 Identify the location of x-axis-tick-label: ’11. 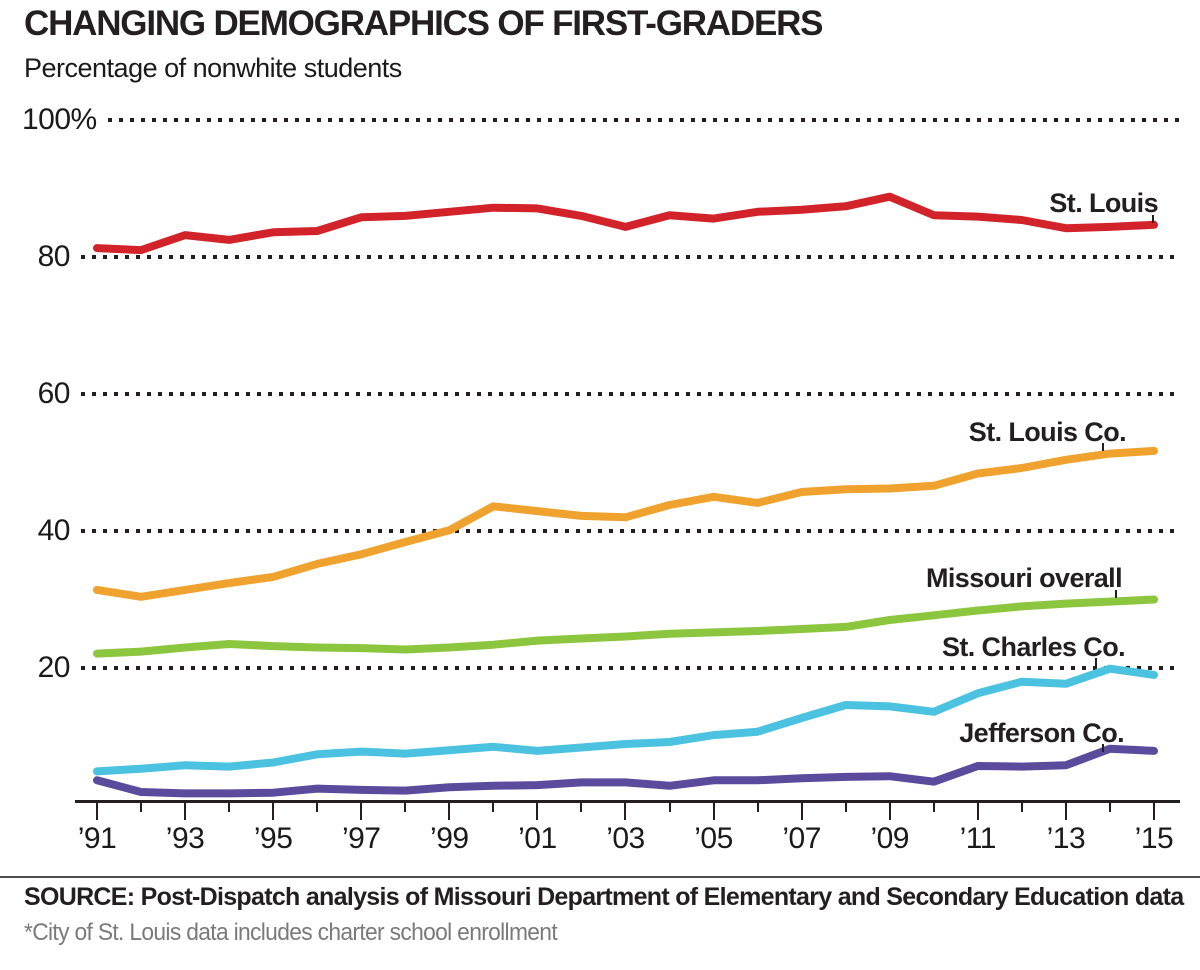
(978, 838).